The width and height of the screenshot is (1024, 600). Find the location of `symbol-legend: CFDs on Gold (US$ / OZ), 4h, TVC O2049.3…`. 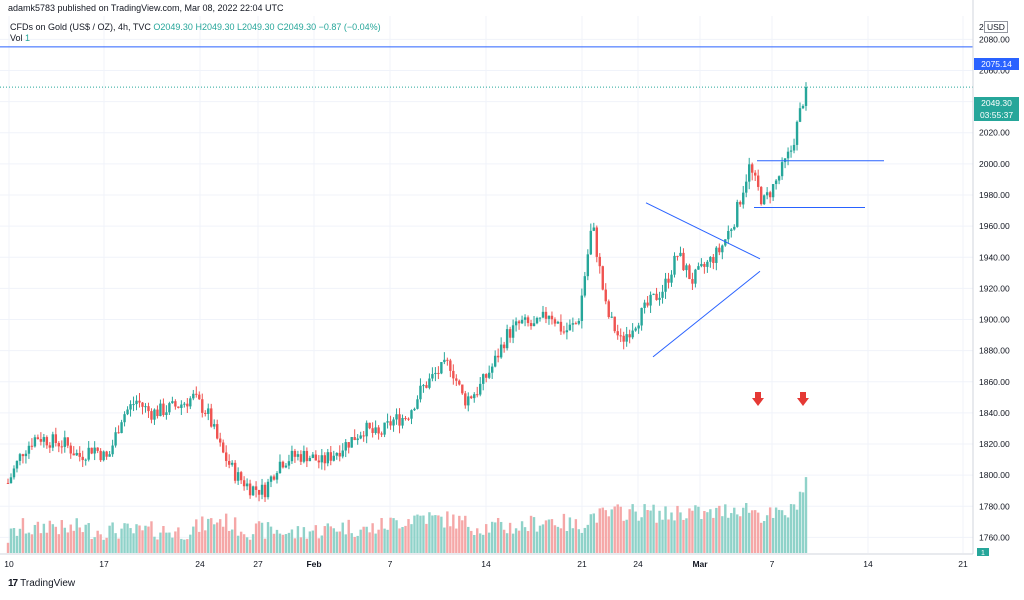

symbol-legend: CFDs on Gold (US$ / OZ), 4h, TVC O2049.3… is located at coordinates (195, 27).